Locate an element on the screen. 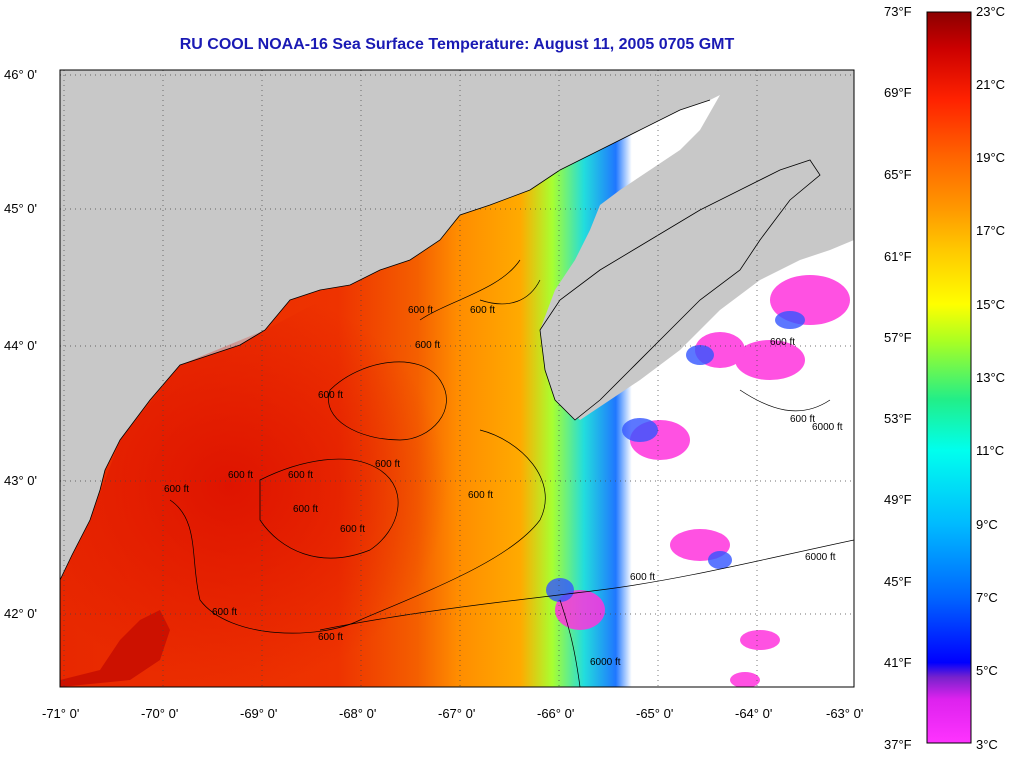 The height and width of the screenshot is (761, 1016). lon-tick-label: -63° 0' is located at coordinates (844, 713).